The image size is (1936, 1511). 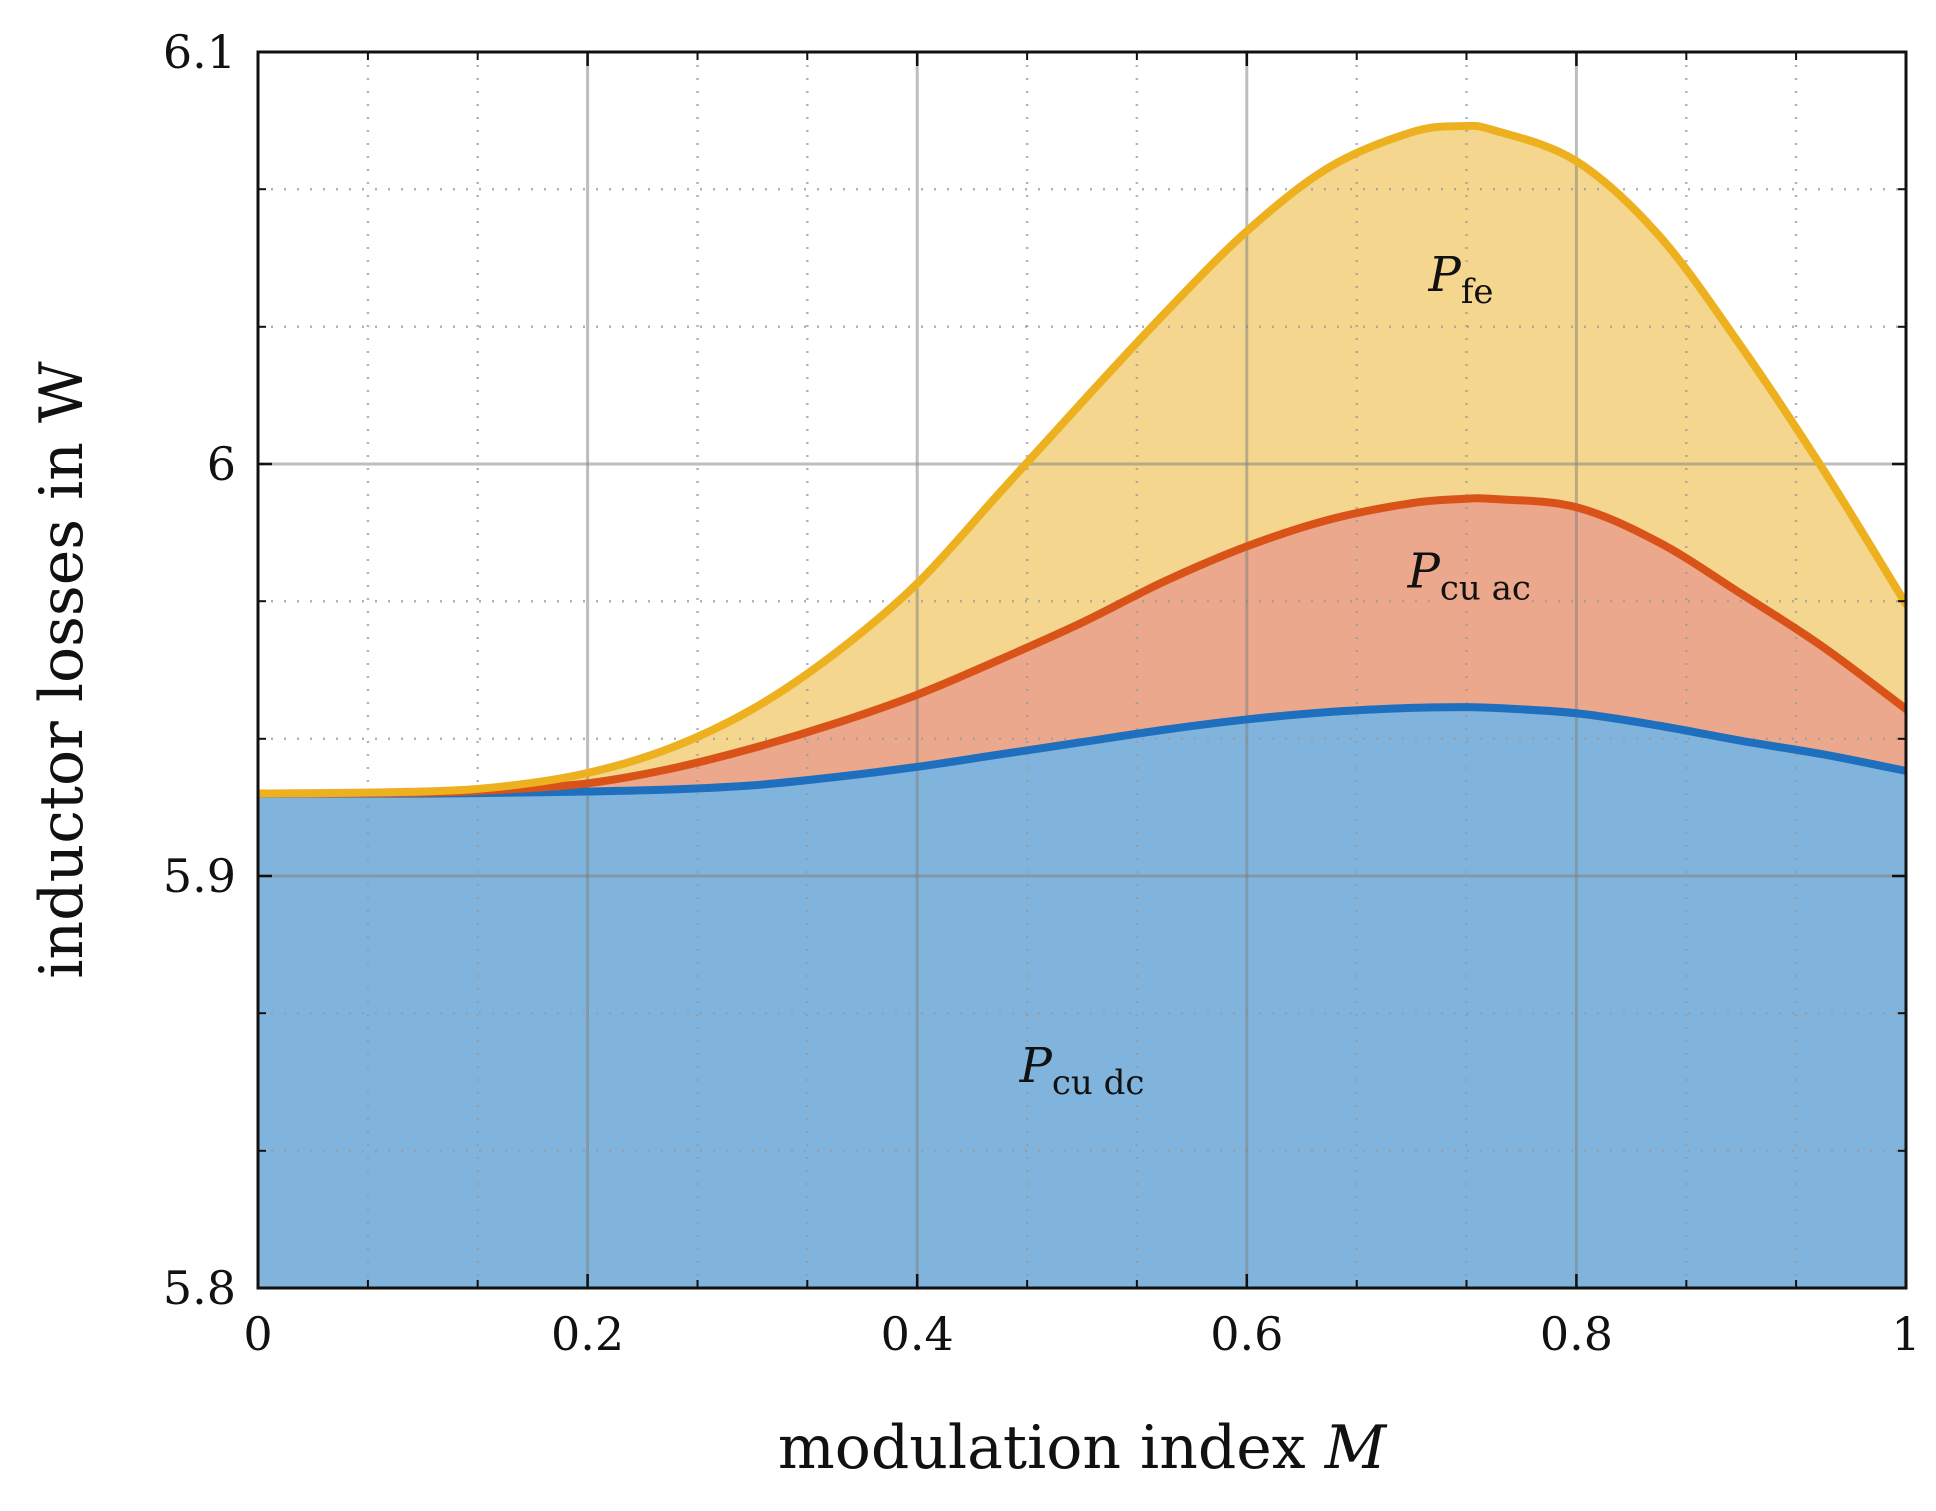 What do you see at coordinates (257, 1334) in the screenshot?
I see `x-tick-label: 0` at bounding box center [257, 1334].